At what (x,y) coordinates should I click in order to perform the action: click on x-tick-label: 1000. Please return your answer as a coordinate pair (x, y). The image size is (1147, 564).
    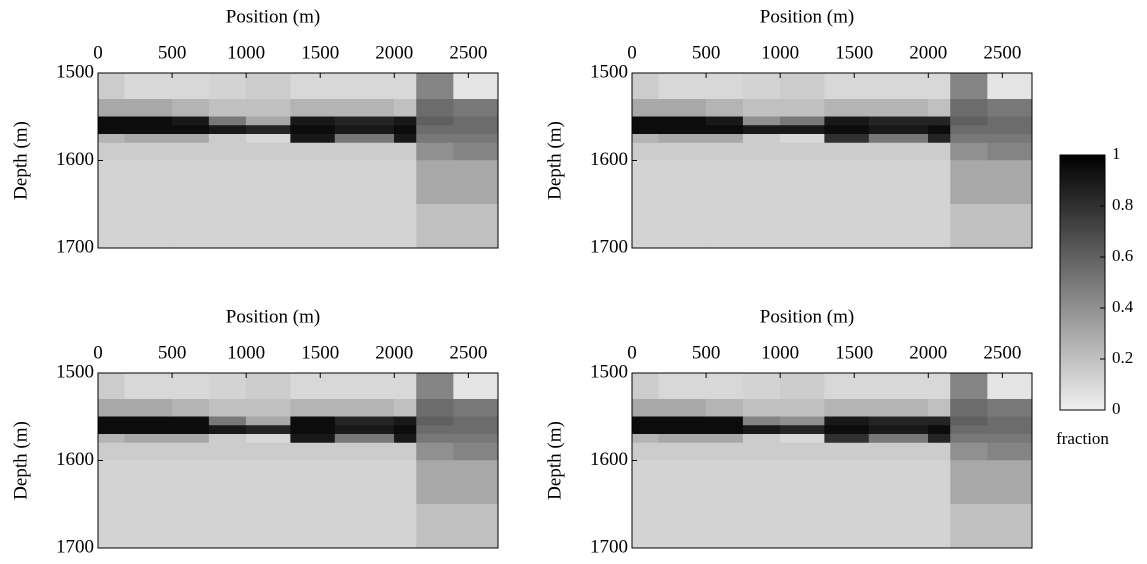
    Looking at the image, I should click on (780, 52).